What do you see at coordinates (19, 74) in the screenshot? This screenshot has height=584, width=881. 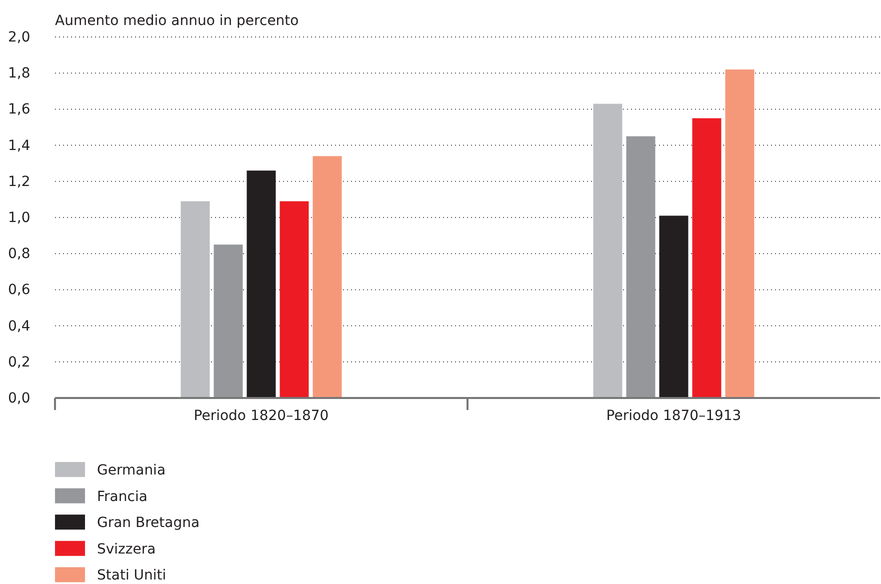 I see `y-tick-label: 1,8` at bounding box center [19, 74].